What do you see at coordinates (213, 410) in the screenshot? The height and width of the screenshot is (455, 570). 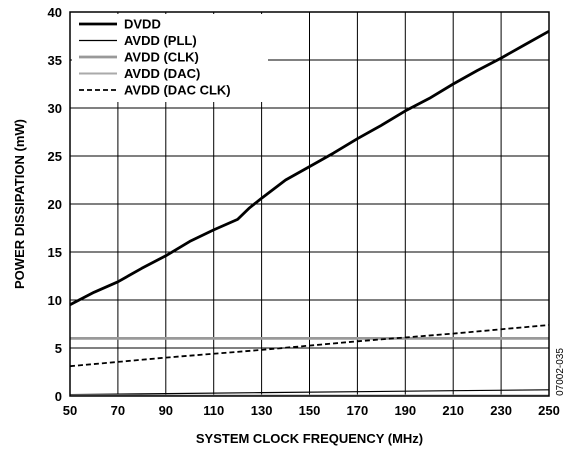 I see `x-tick-label: 110` at bounding box center [213, 410].